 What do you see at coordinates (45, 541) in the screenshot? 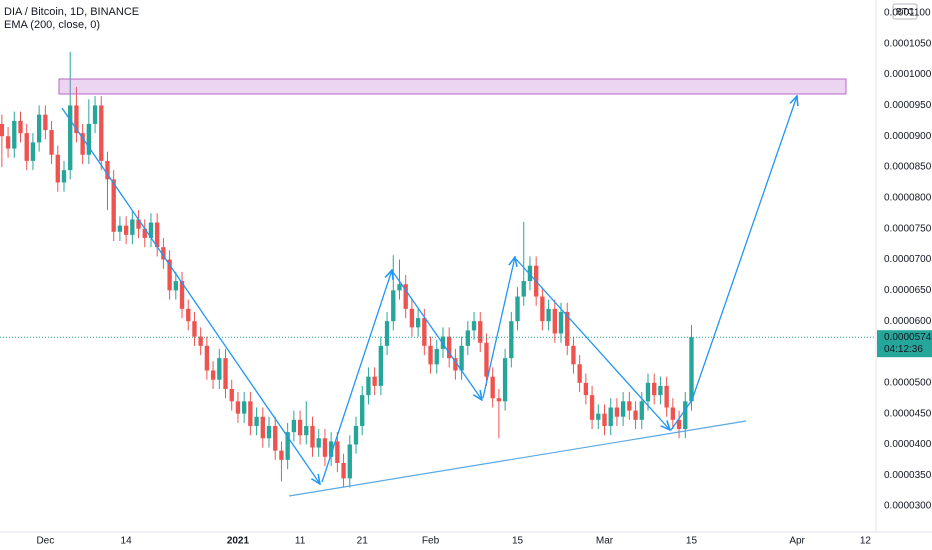
I see `x-tick-label: Dec` at bounding box center [45, 541].